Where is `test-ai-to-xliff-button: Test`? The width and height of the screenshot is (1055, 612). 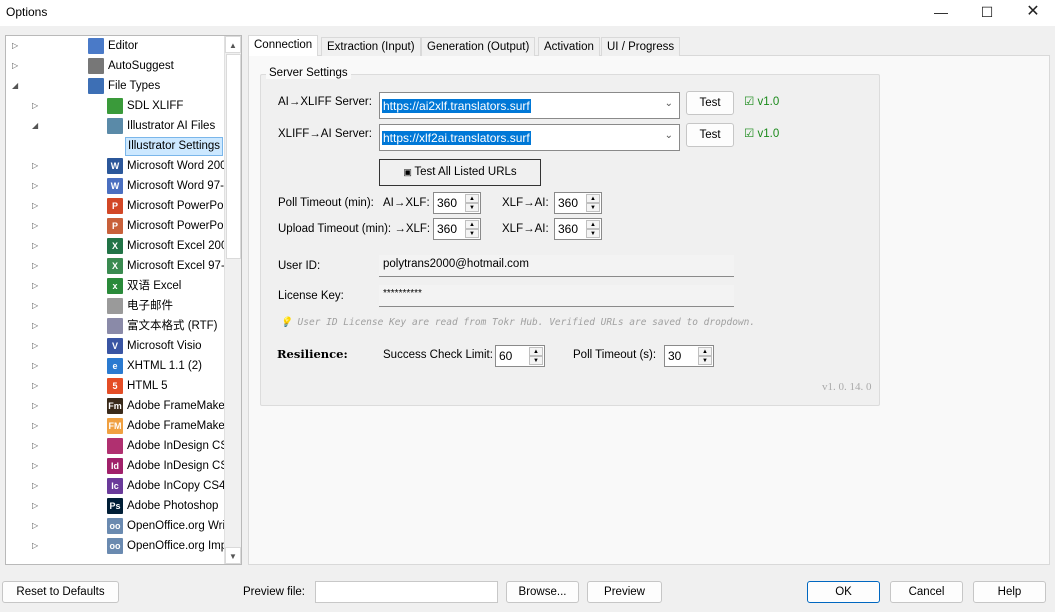 test-ai-to-xliff-button: Test is located at coordinates (710, 103).